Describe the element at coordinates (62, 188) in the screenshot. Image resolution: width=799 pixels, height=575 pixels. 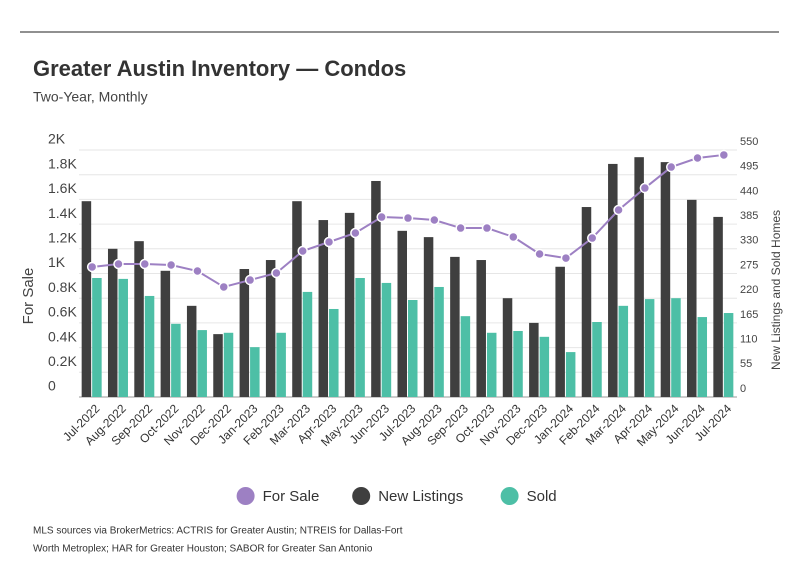
I see `y-tick-label: 1.6K` at that location.